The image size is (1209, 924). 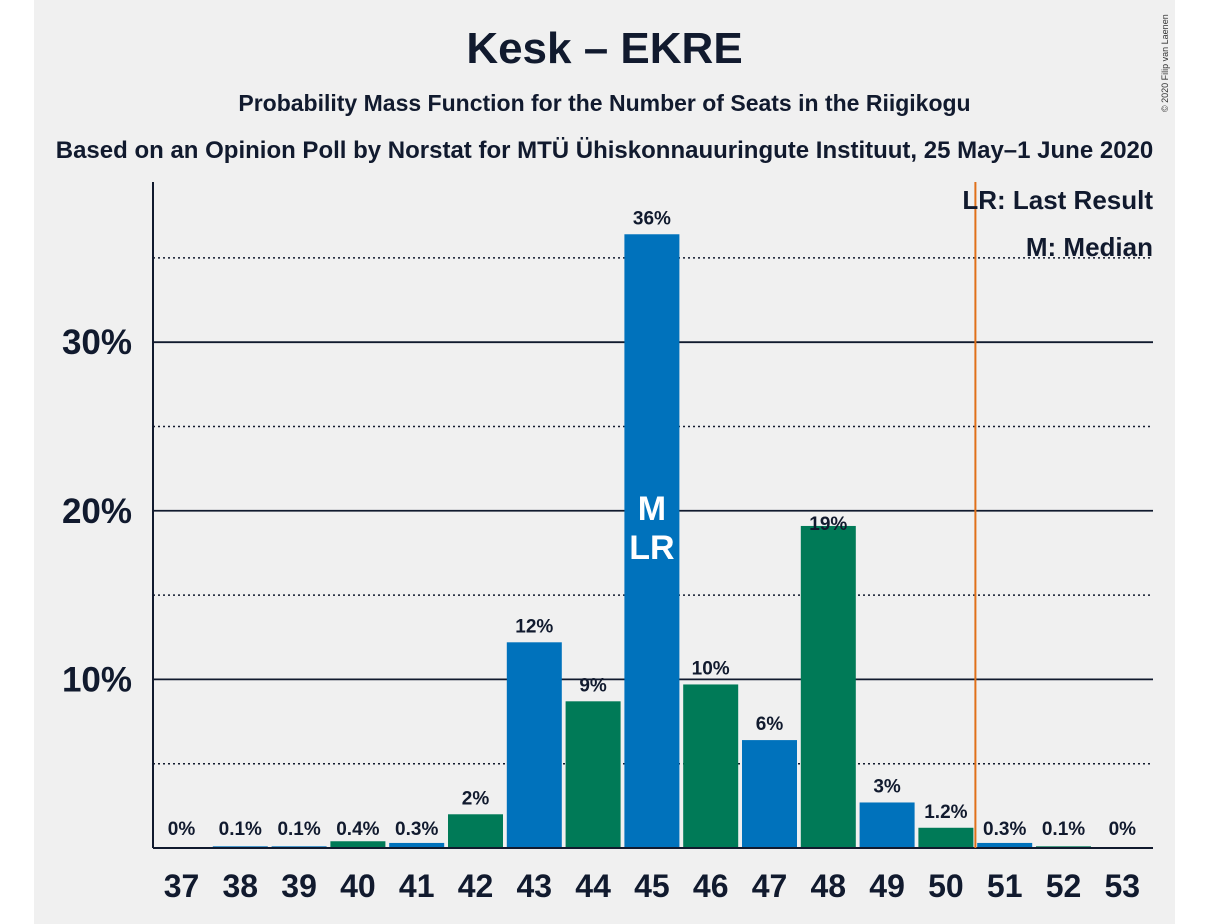 I want to click on y-tick-label: 30%, so click(x=97, y=342).